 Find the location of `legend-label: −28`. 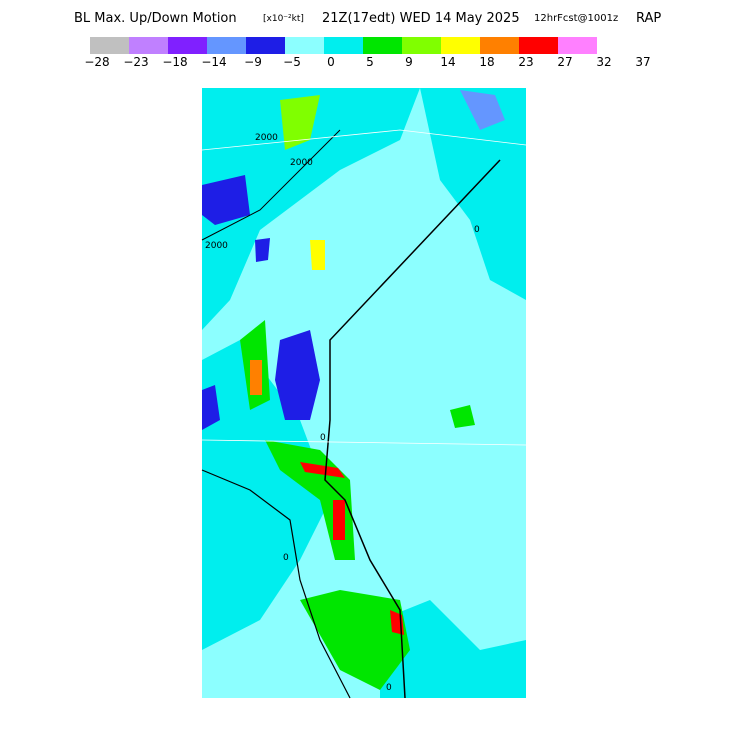

legend-label: −28 is located at coordinates (96, 62).